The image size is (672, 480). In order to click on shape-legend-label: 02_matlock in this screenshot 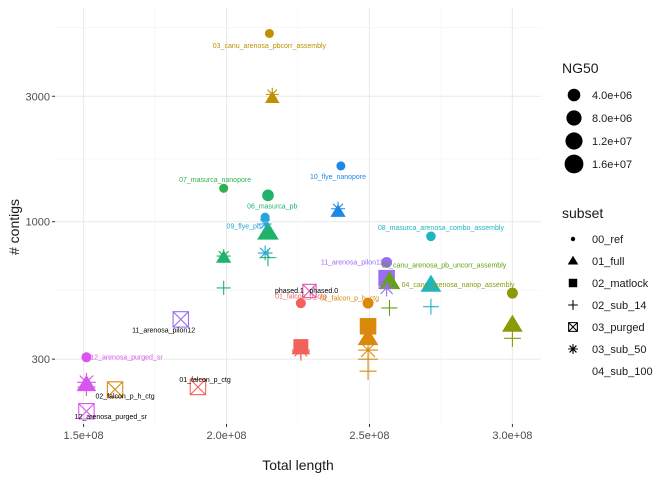, I will do `click(620, 284)`.